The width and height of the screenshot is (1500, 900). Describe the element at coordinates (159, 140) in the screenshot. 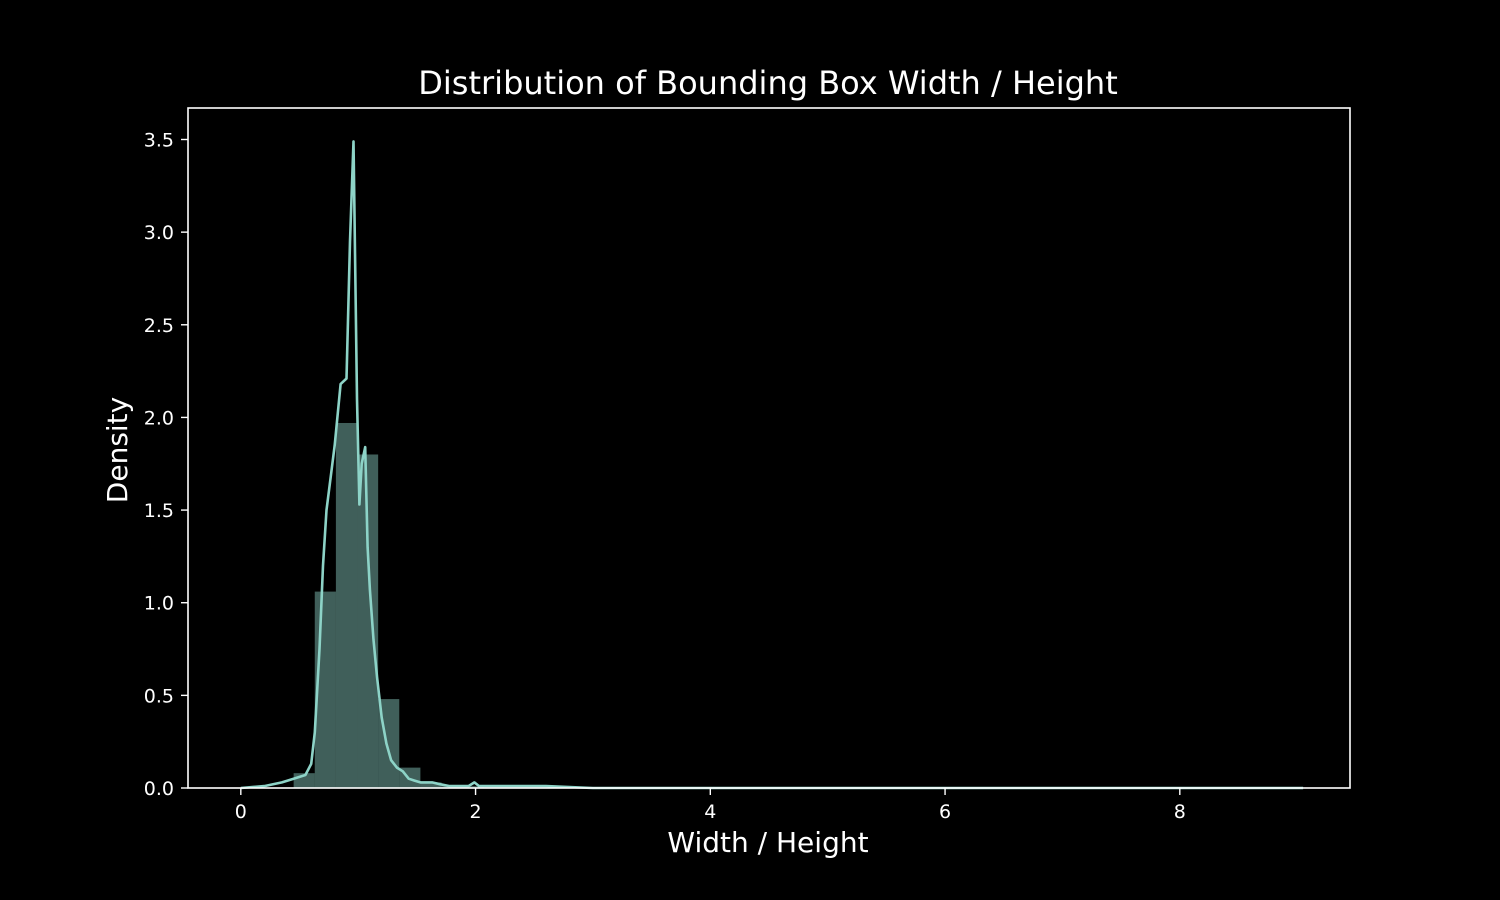

I see `y-tick-label: 3.5` at that location.